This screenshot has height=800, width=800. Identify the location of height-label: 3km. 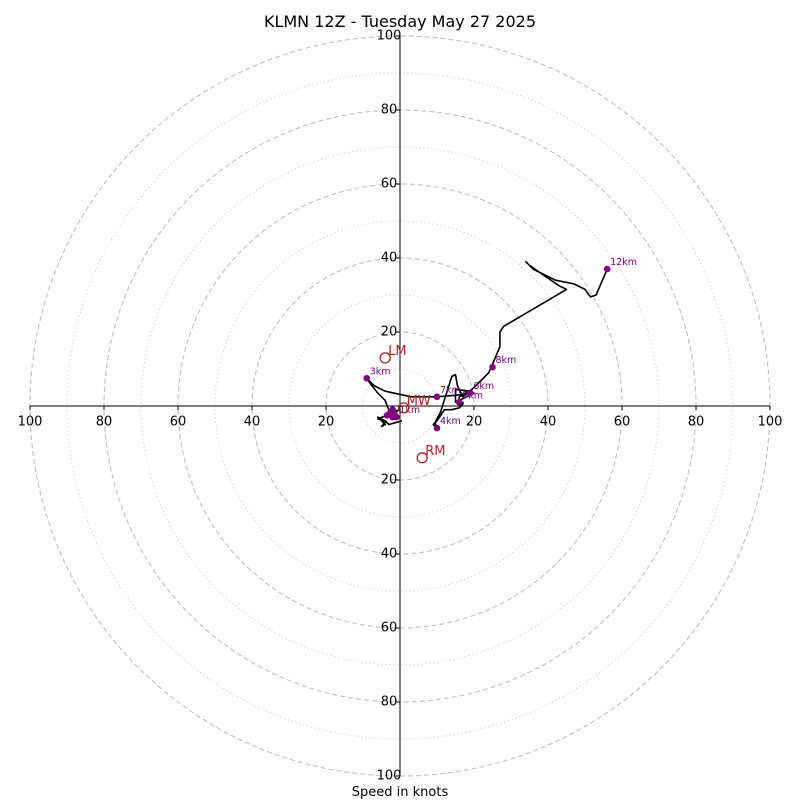
(380, 371).